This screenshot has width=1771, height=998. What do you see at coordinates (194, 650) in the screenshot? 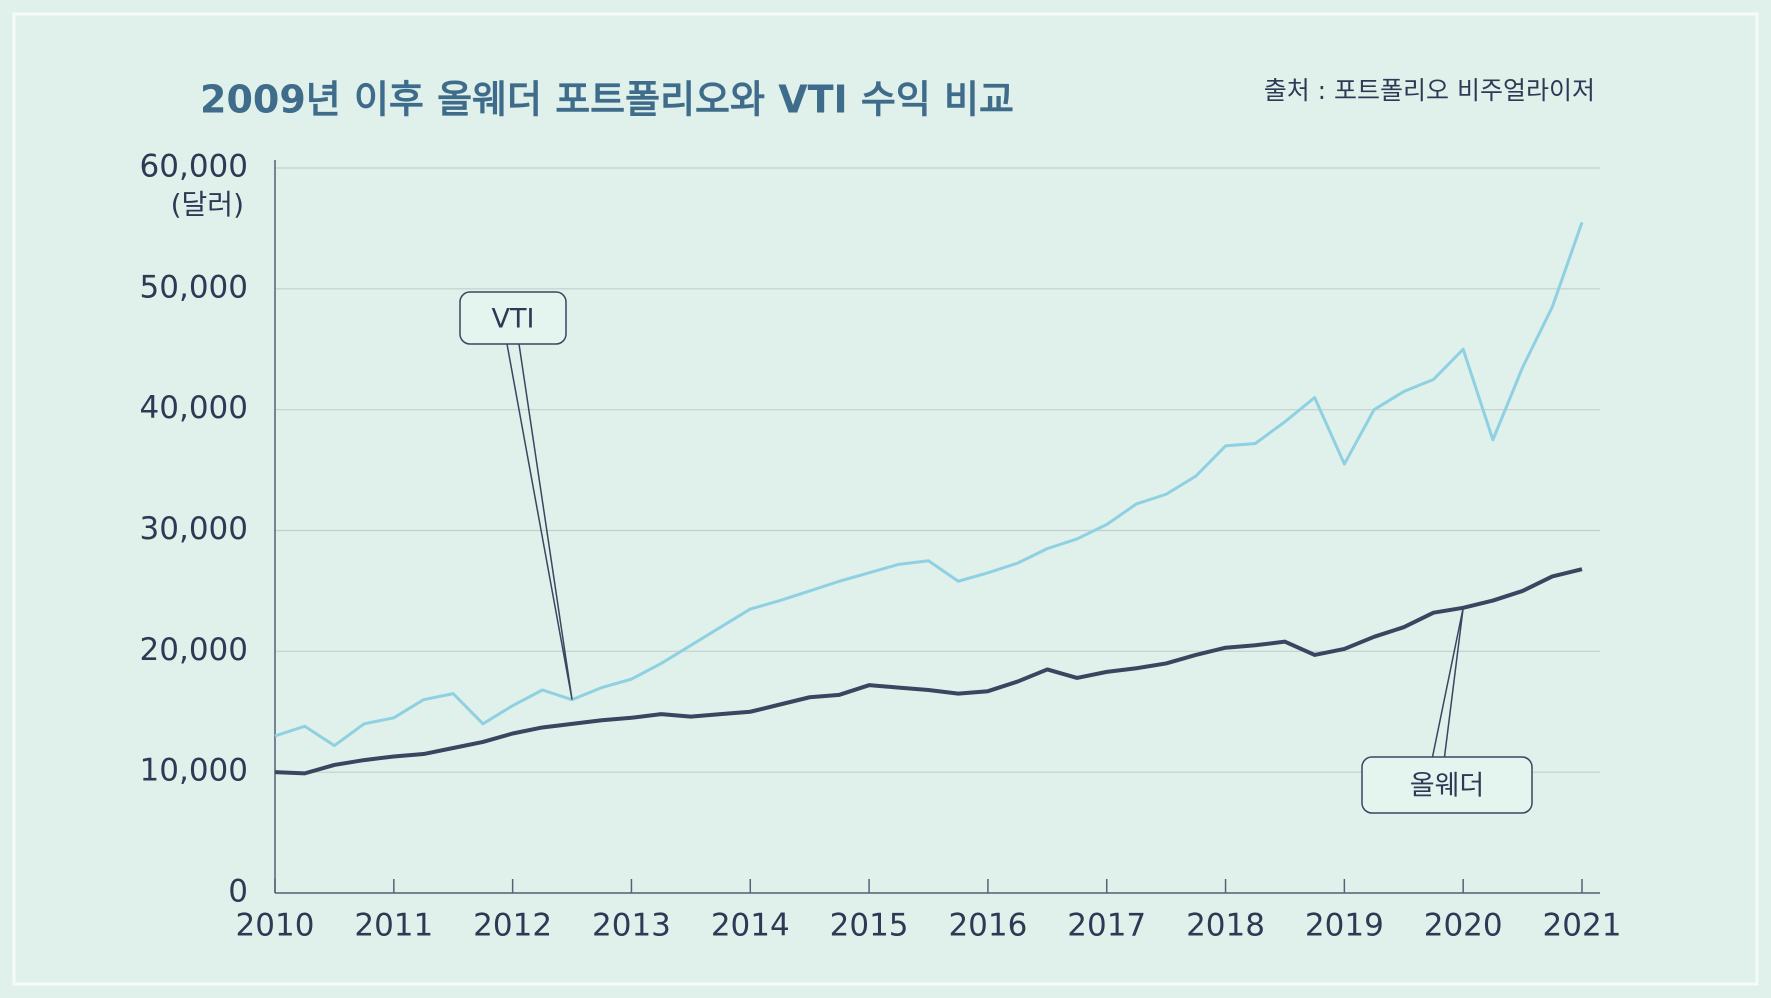
I see `y-tick-label: 20,000` at bounding box center [194, 650].